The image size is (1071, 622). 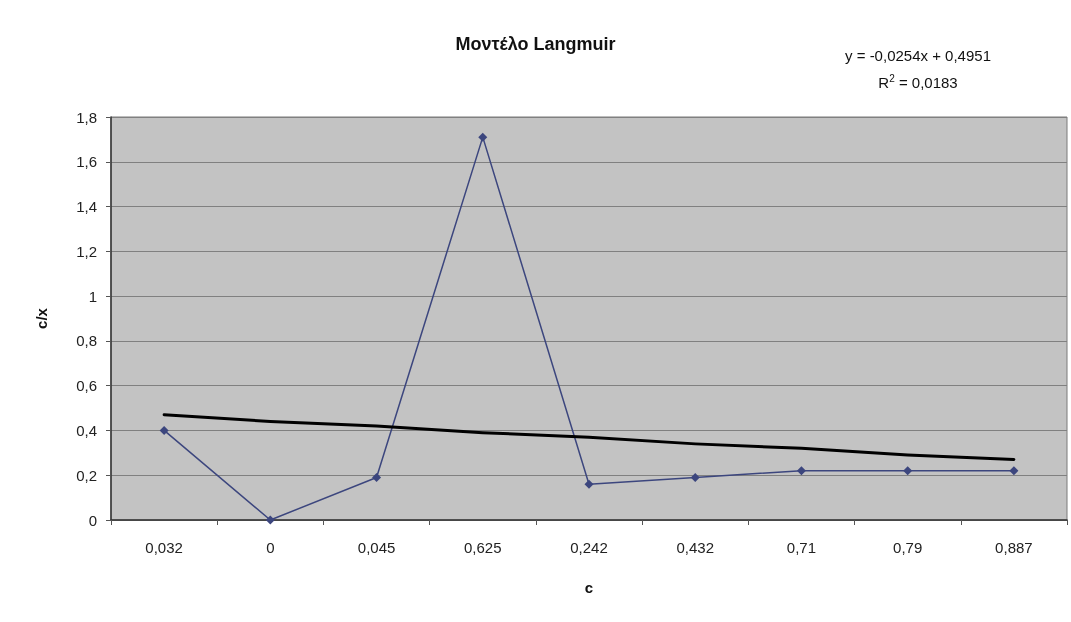 What do you see at coordinates (86, 117) in the screenshot?
I see `y-tick-label: 1,8` at bounding box center [86, 117].